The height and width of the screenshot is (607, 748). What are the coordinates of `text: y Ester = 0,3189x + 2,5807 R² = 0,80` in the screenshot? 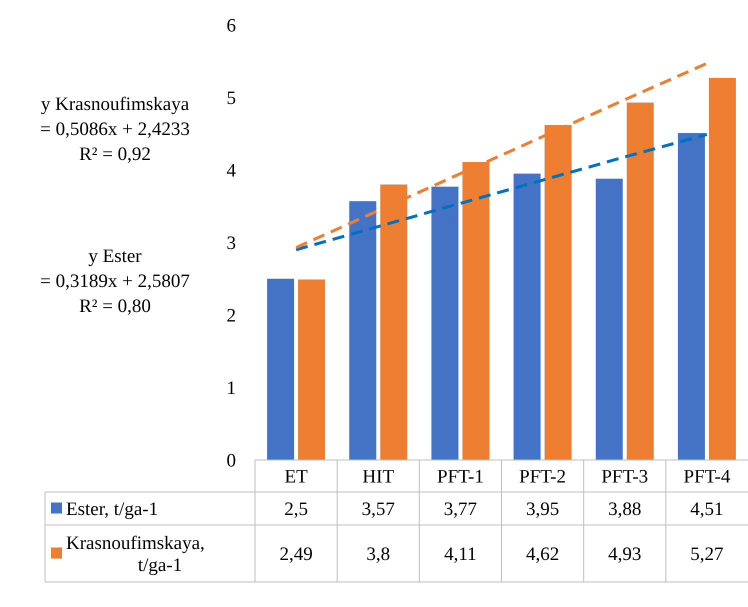 It's located at (115, 281).